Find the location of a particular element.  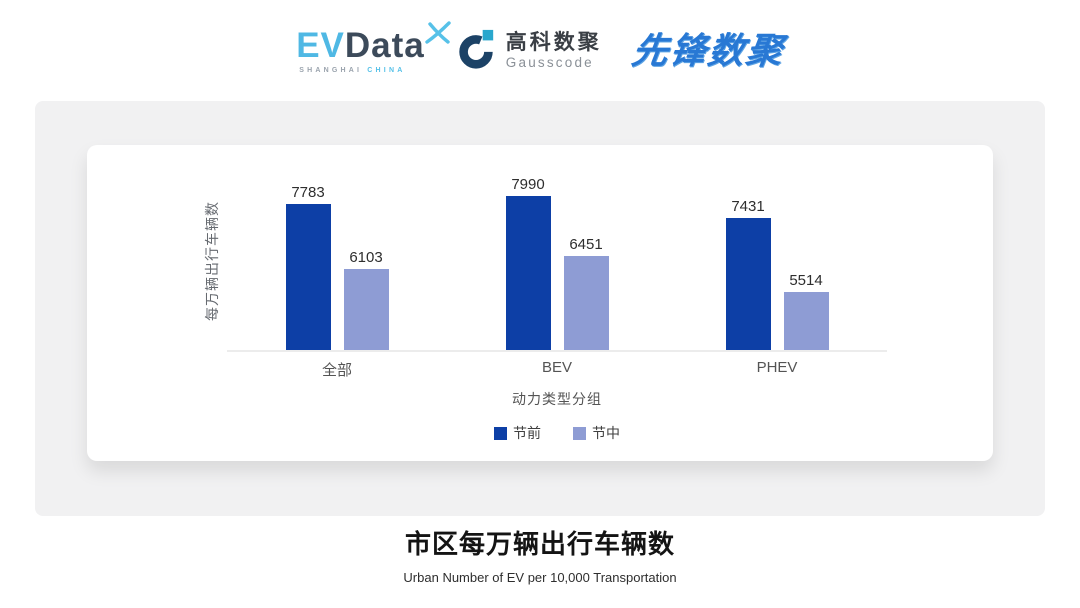

evdata-wordmark: EVData is located at coordinates (373, 43).